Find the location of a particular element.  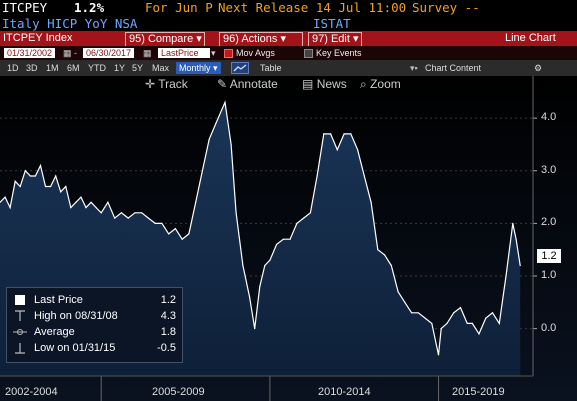

chart-content-icon: ▾▪ is located at coordinates (414, 68).